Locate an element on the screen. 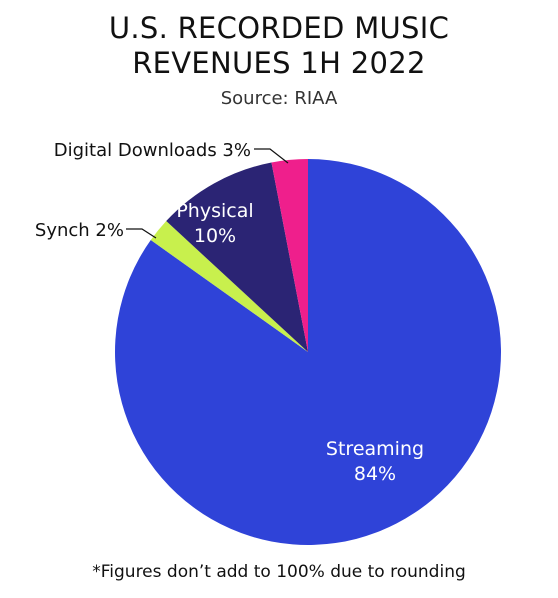  pie-slice-digital-downloads is located at coordinates (289, 255).